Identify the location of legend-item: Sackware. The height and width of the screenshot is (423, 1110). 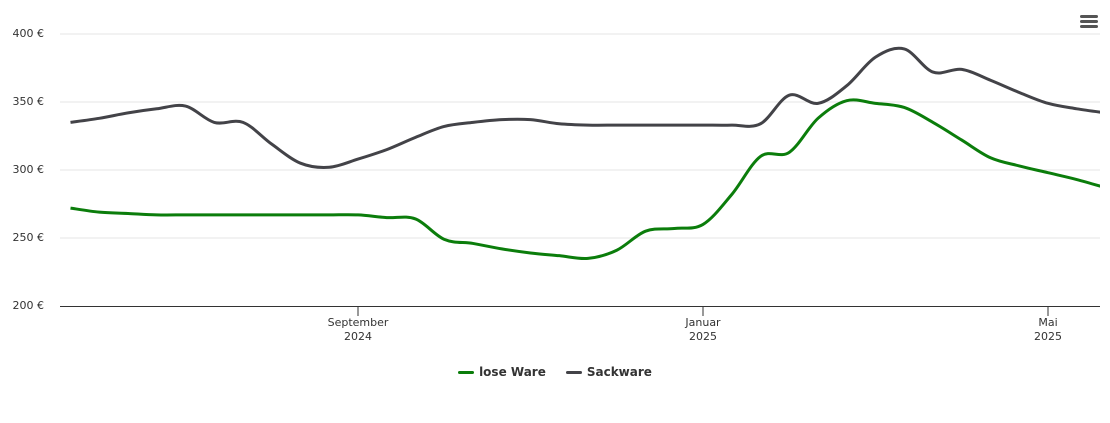
(608, 372).